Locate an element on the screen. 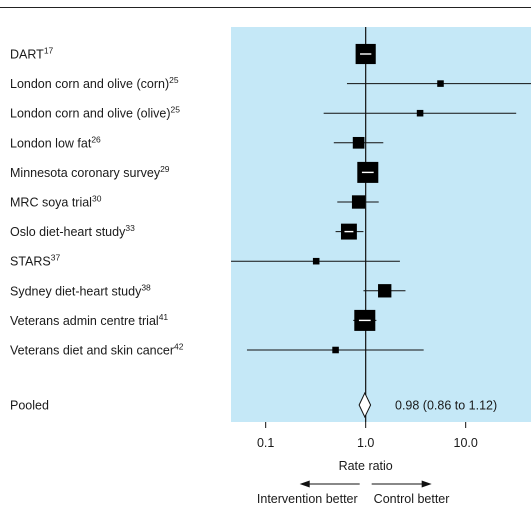 The width and height of the screenshot is (531, 517). x-tick-label: 0.1 is located at coordinates (265, 443).